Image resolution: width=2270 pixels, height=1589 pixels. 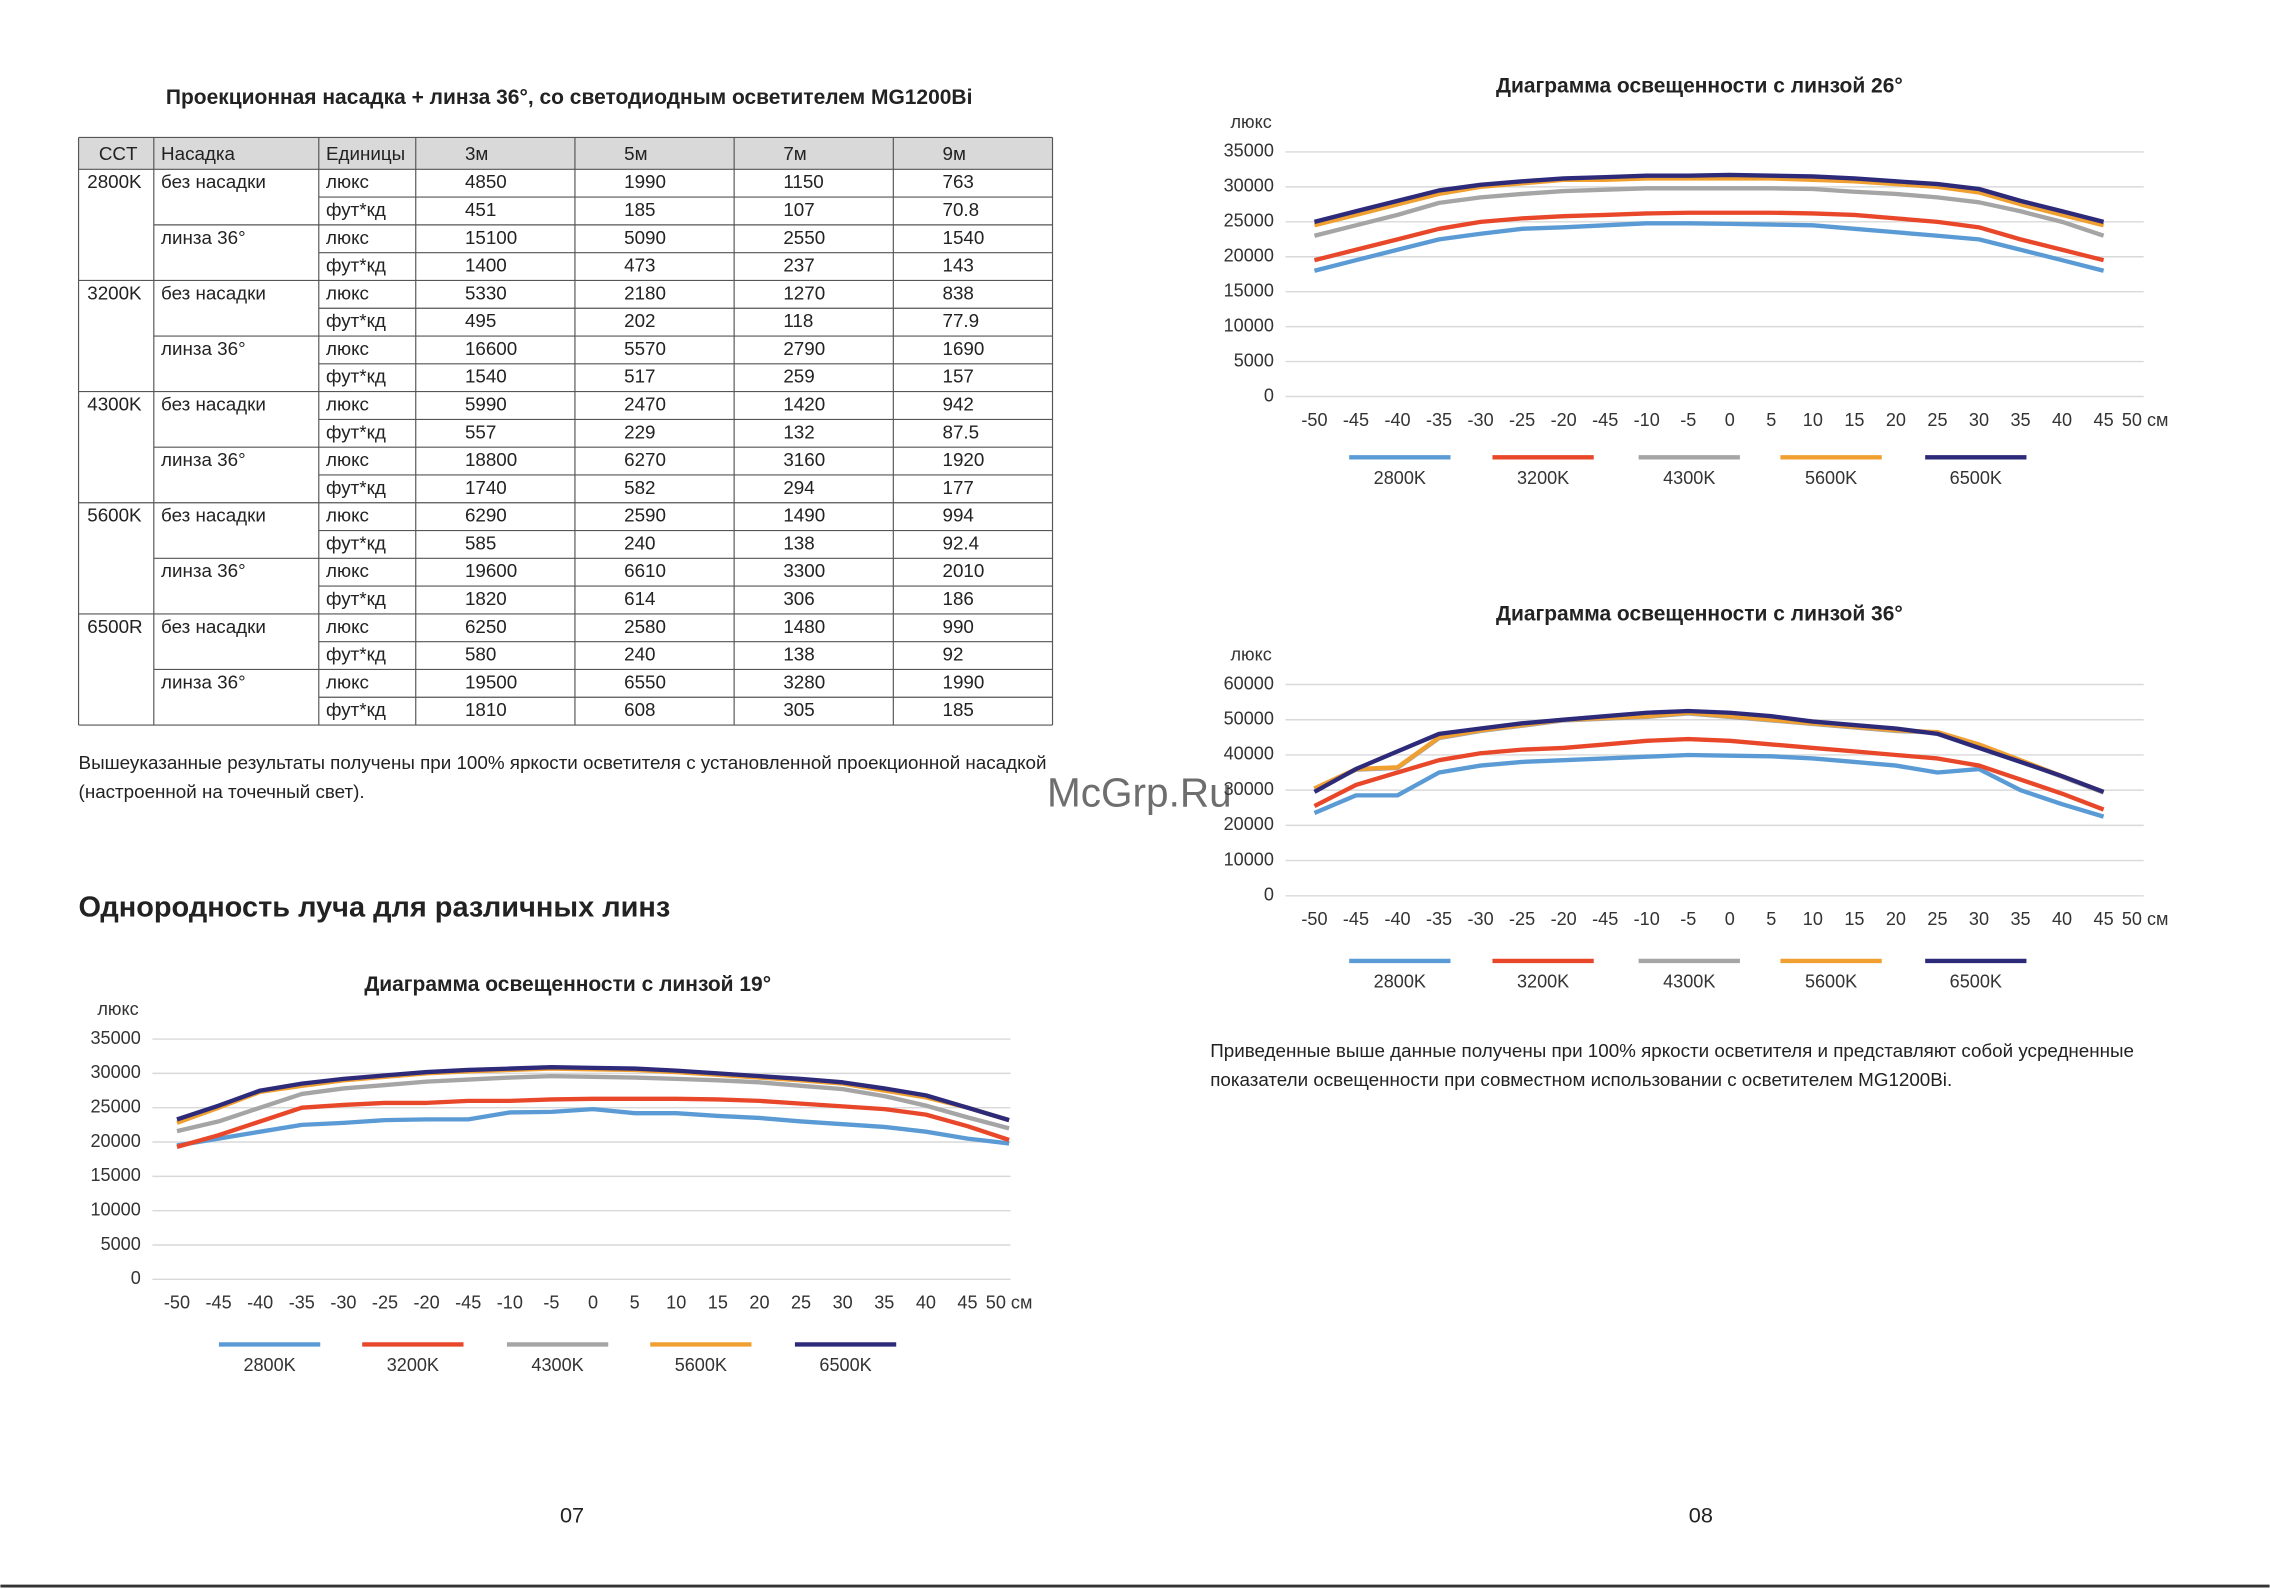 What do you see at coordinates (964, 459) in the screenshot?
I see `value-cell: 1920` at bounding box center [964, 459].